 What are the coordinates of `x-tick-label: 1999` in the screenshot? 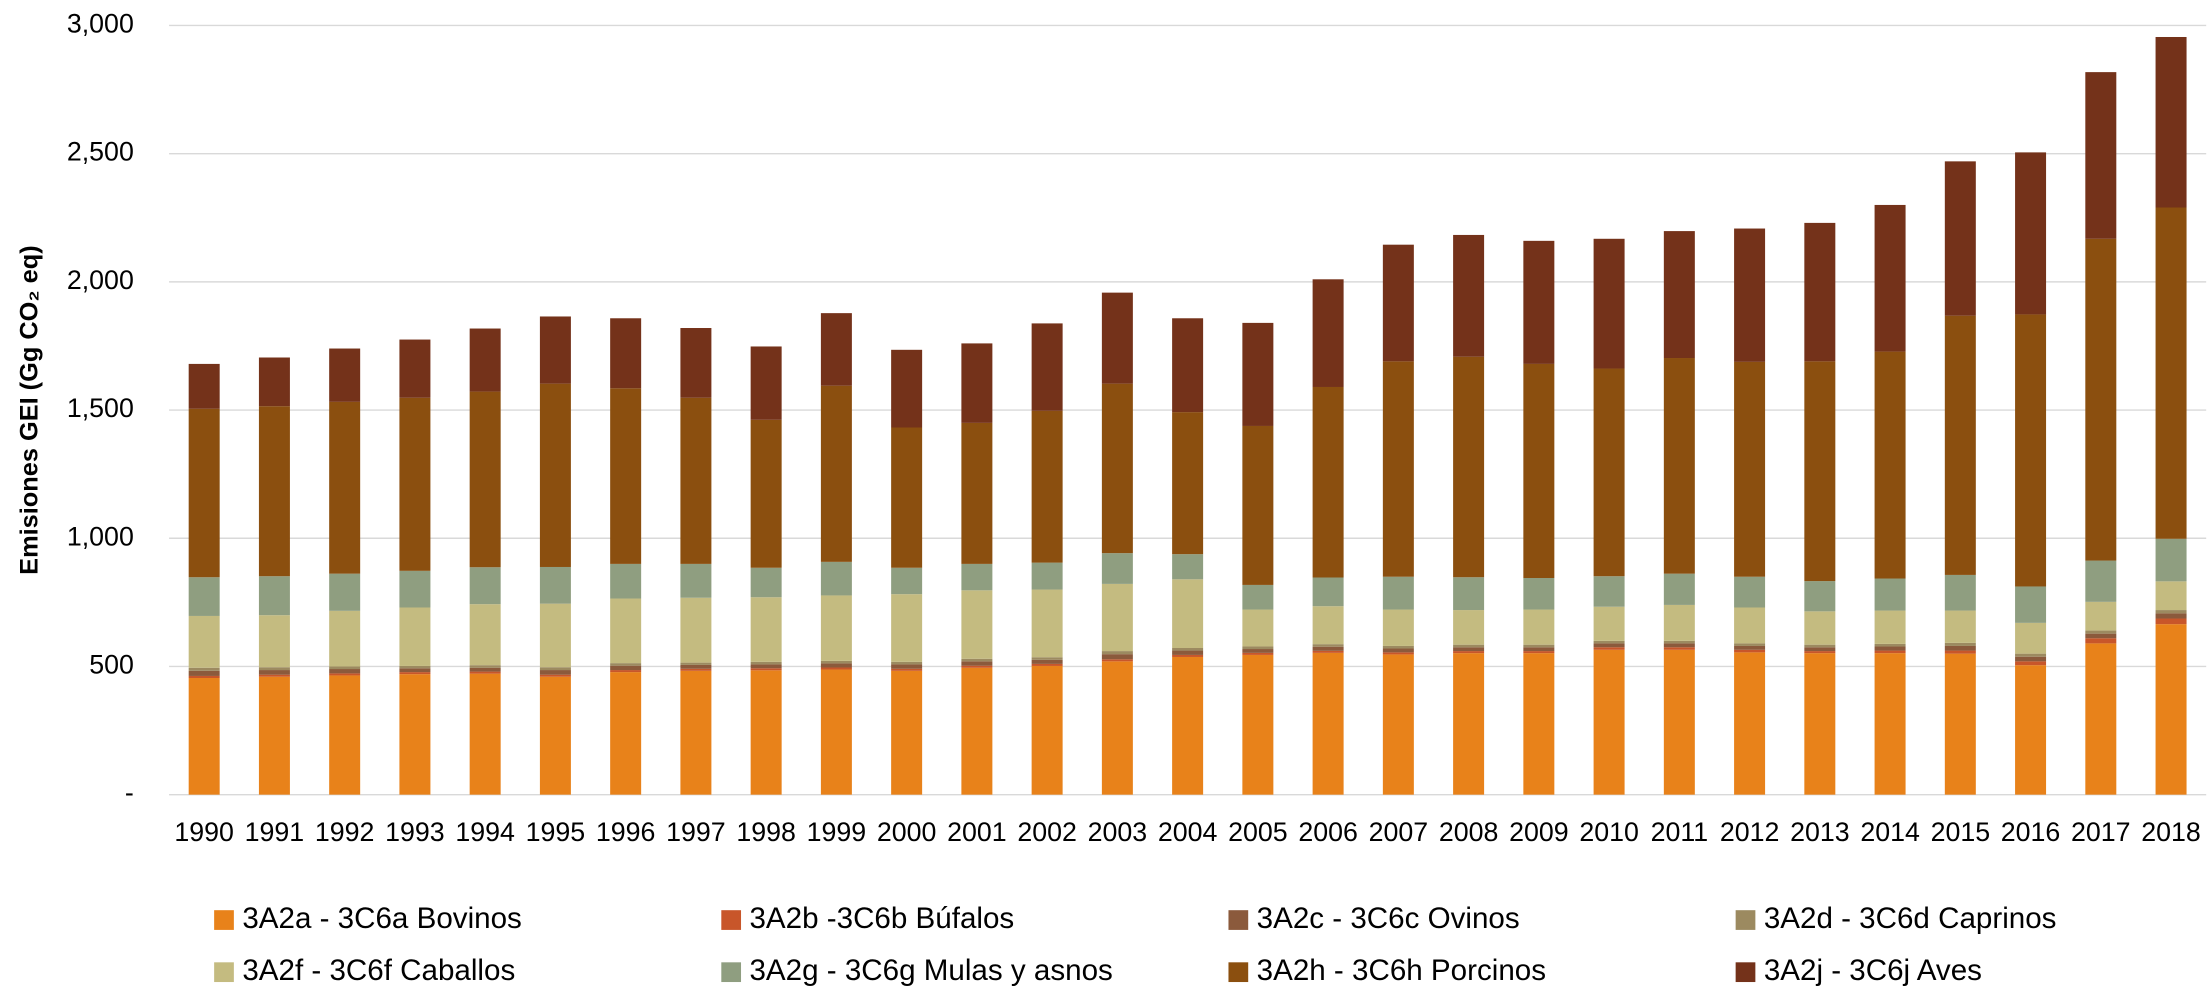 It's located at (837, 832).